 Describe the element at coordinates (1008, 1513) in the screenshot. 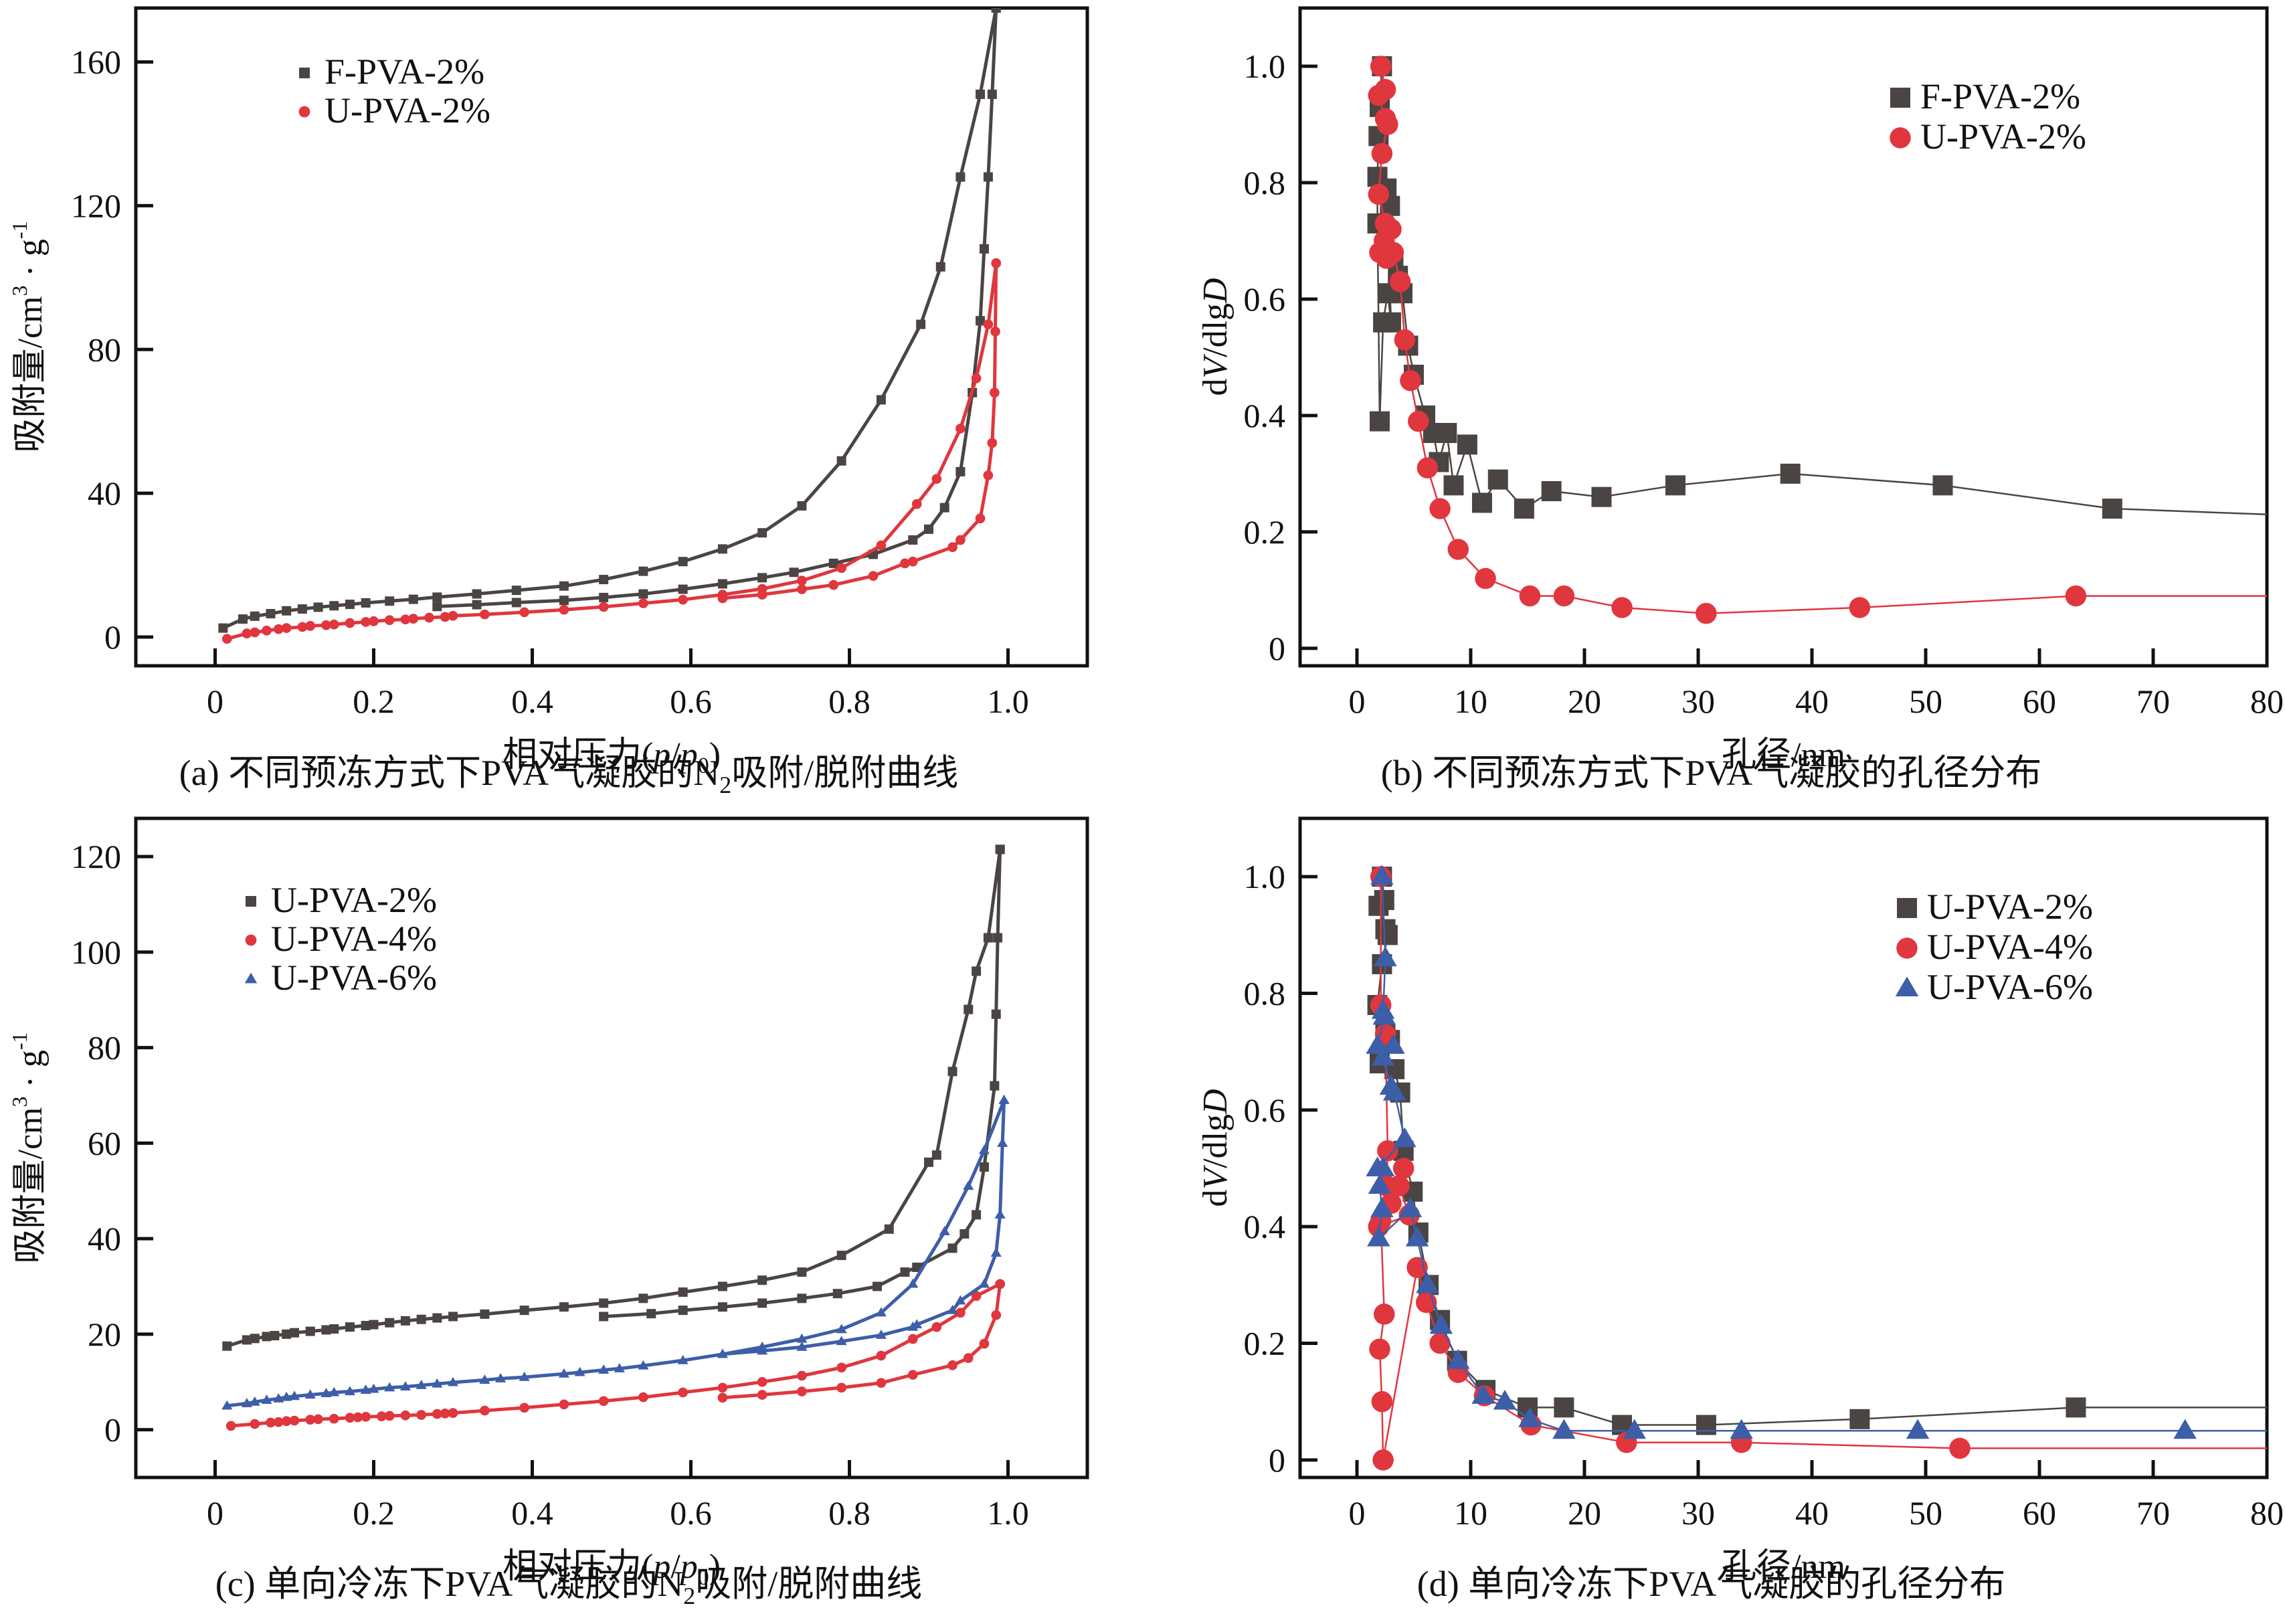

I see `x-tick-label: 1.0` at that location.